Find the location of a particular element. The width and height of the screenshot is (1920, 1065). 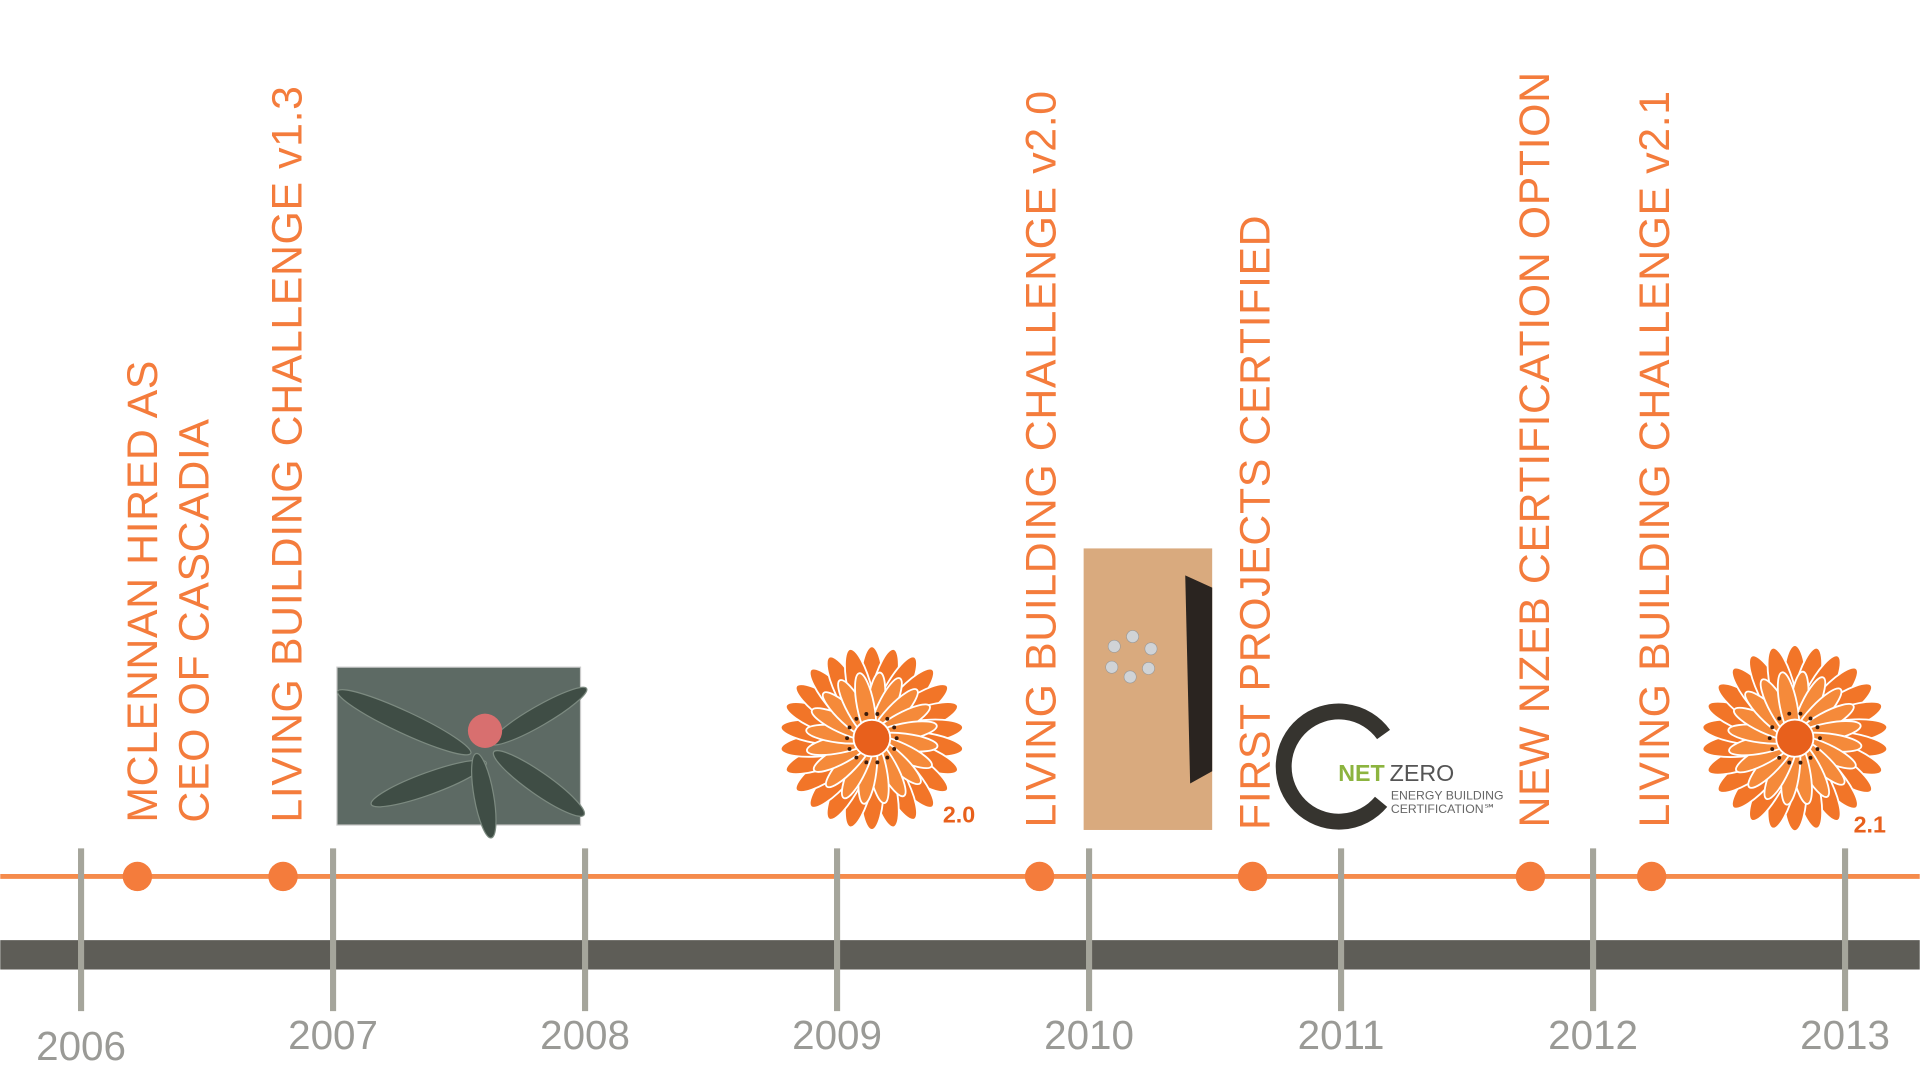

year-label: 2013 is located at coordinates (1845, 1035).